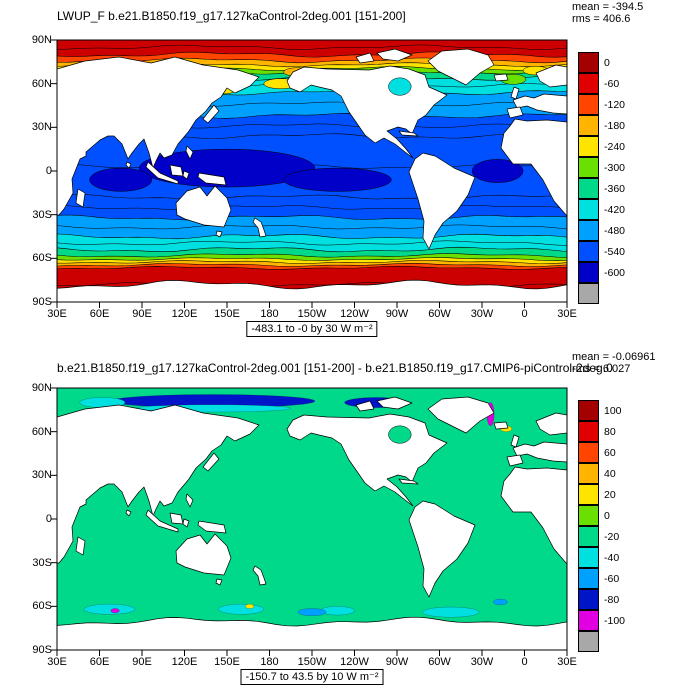  What do you see at coordinates (524, 314) in the screenshot?
I see `lon-tick-label: 0` at bounding box center [524, 314].